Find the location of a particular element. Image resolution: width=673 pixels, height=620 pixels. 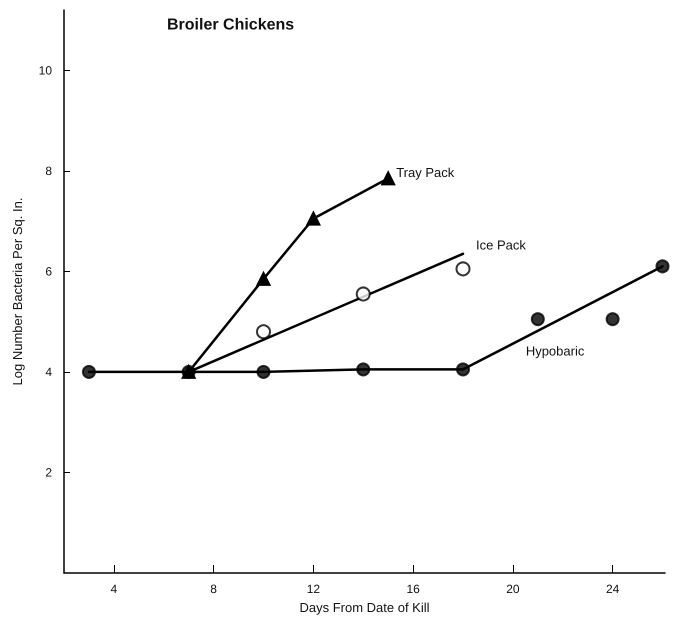

series-label: Hypobaric is located at coordinates (555, 351).